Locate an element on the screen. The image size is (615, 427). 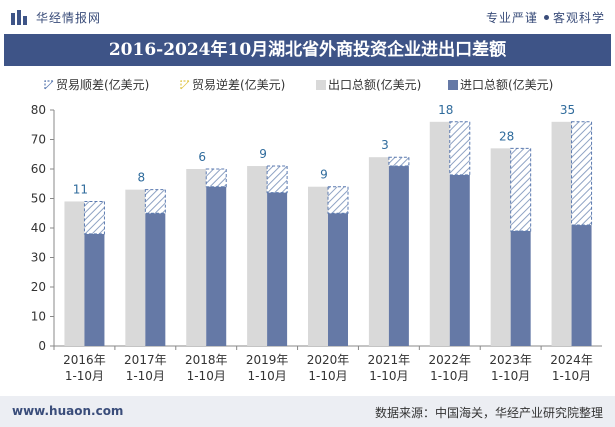
data-label-surplus: 6 is located at coordinates (202, 157).